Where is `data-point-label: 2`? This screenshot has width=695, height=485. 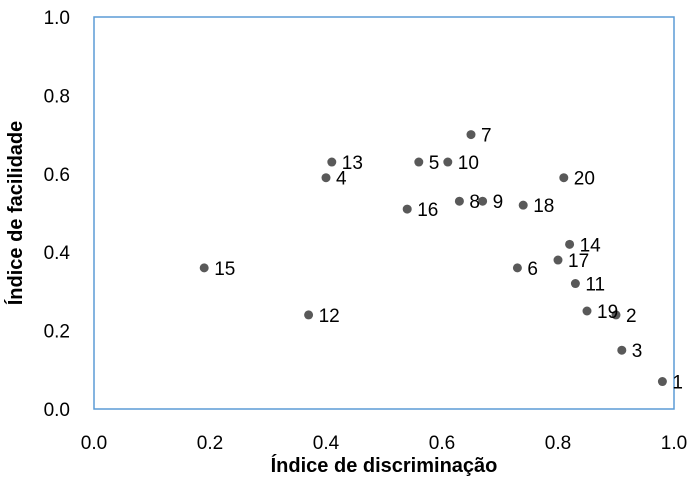 data-point-label: 2 is located at coordinates (631, 316).